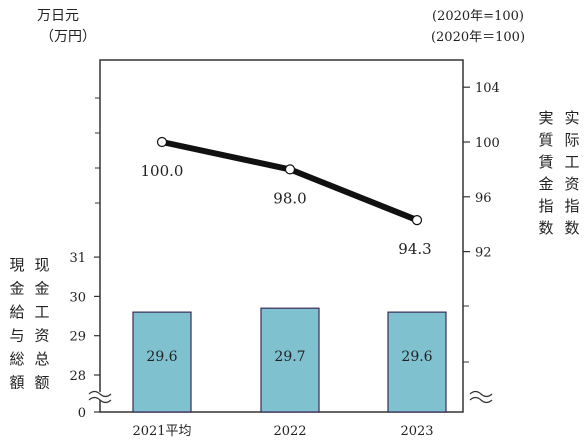 The image size is (584, 443). I want to click on axis-break-marks, so click(290, 397).